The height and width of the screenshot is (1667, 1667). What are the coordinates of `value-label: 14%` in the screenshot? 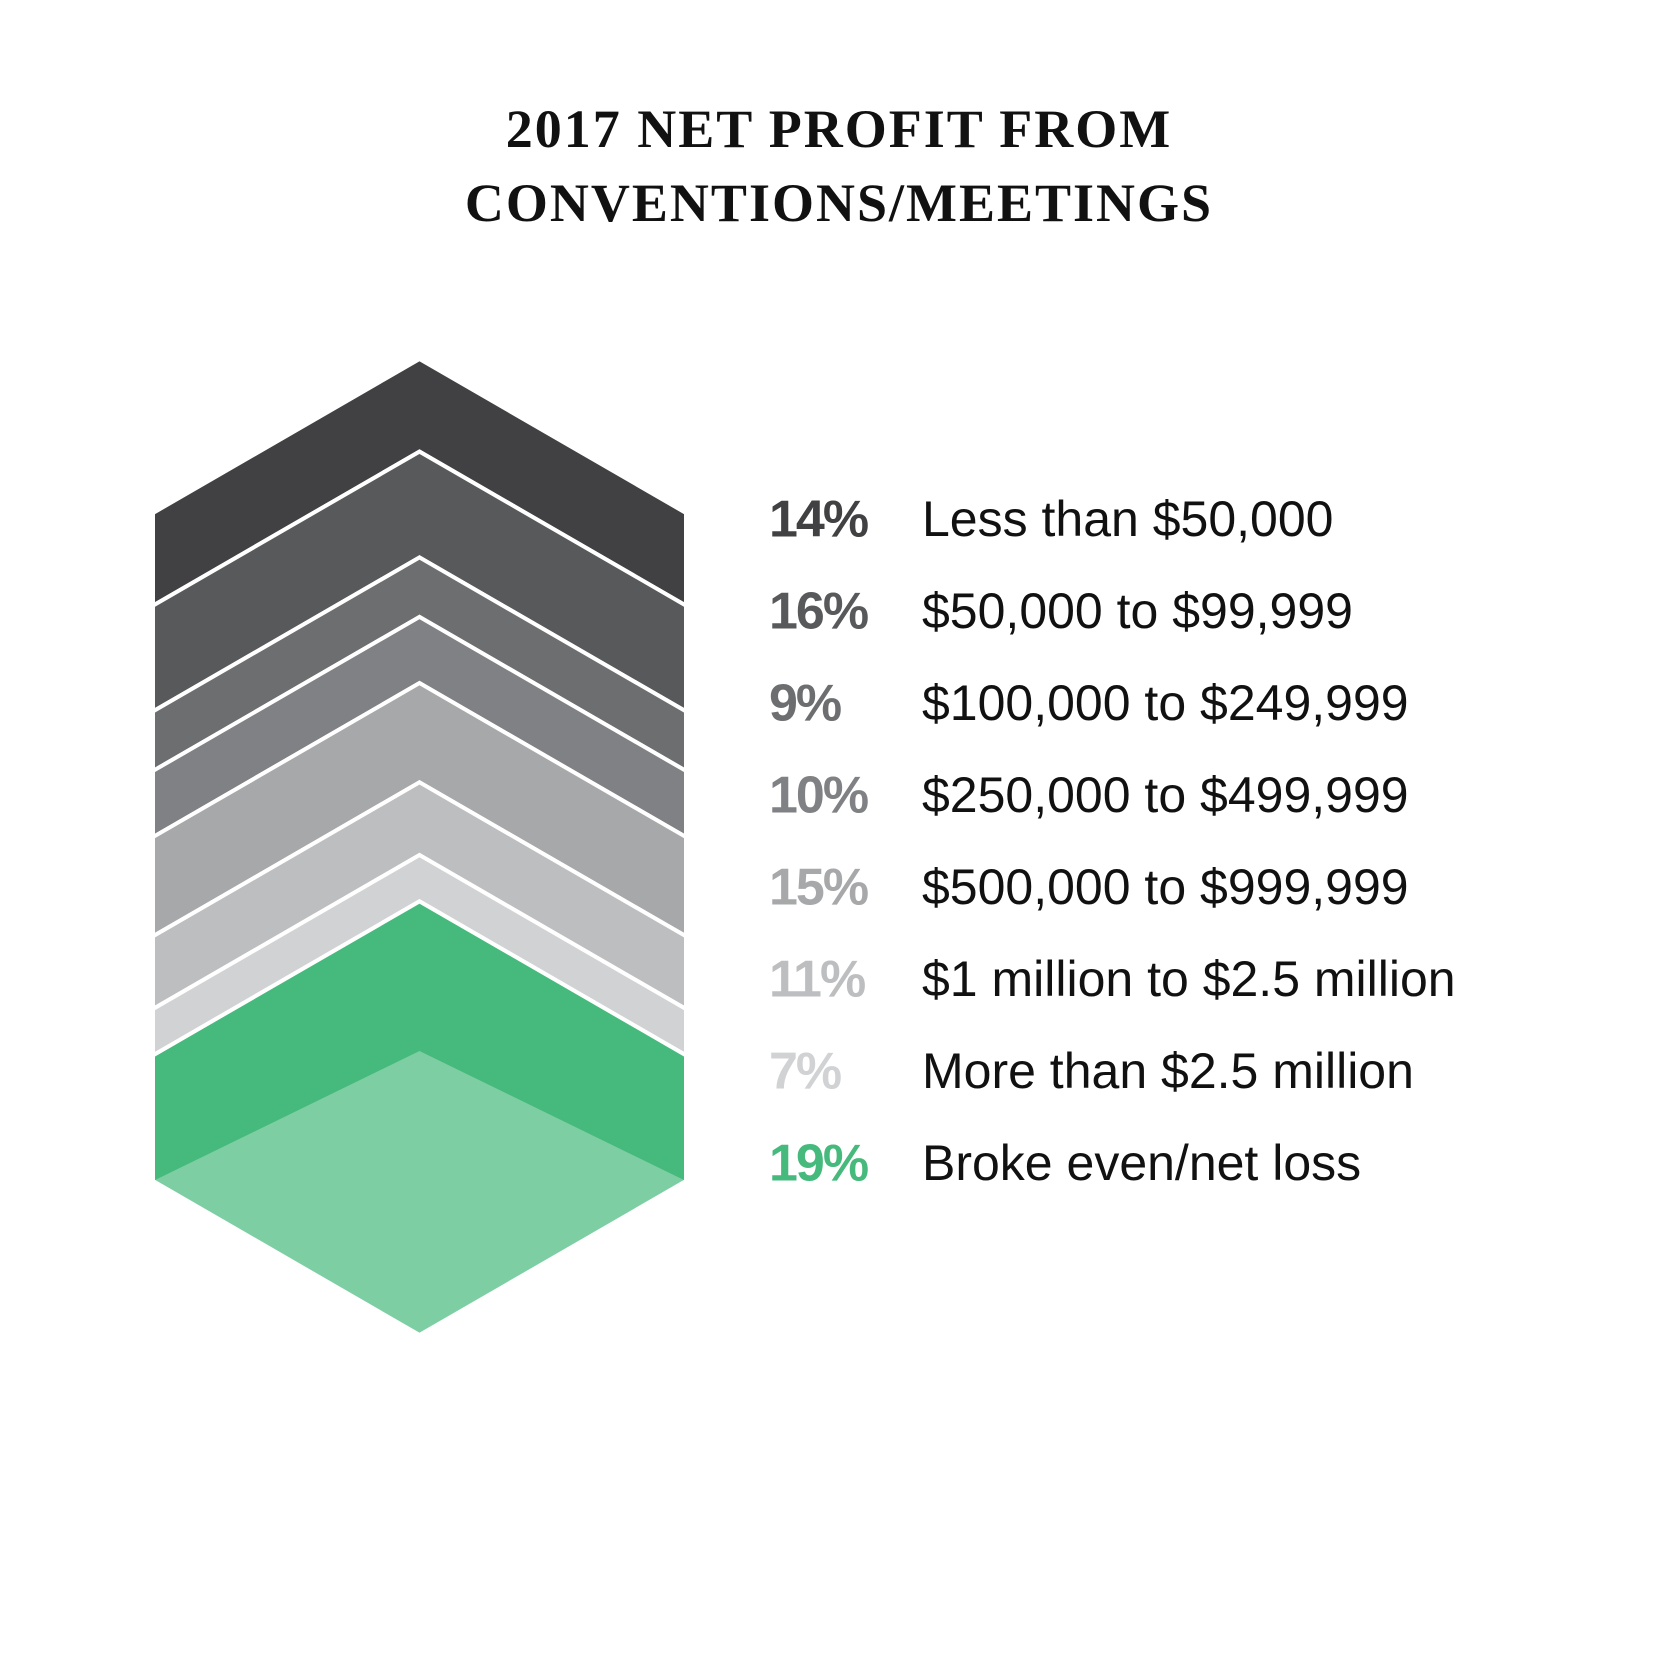 It's located at (818, 520).